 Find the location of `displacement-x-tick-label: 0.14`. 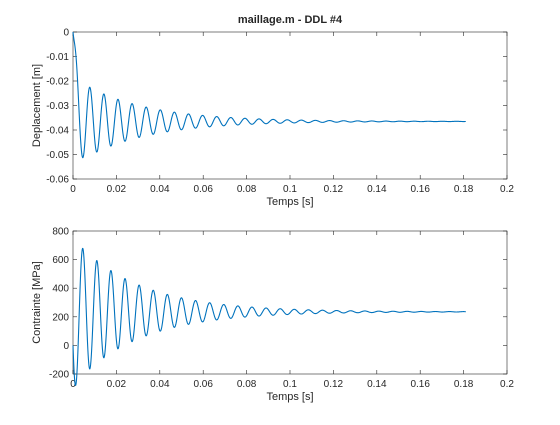

displacement-x-tick-label: 0.14 is located at coordinates (377, 189).